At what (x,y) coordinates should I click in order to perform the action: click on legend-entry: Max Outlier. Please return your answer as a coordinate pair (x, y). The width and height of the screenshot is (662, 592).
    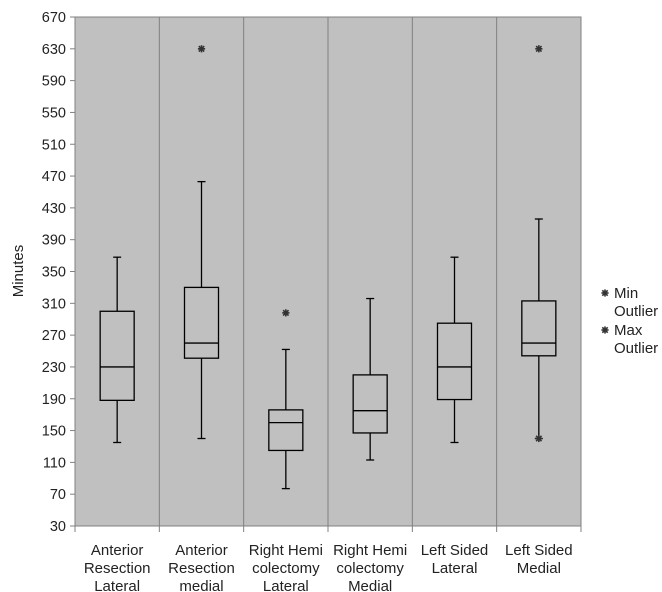
    Looking at the image, I should click on (629, 339).